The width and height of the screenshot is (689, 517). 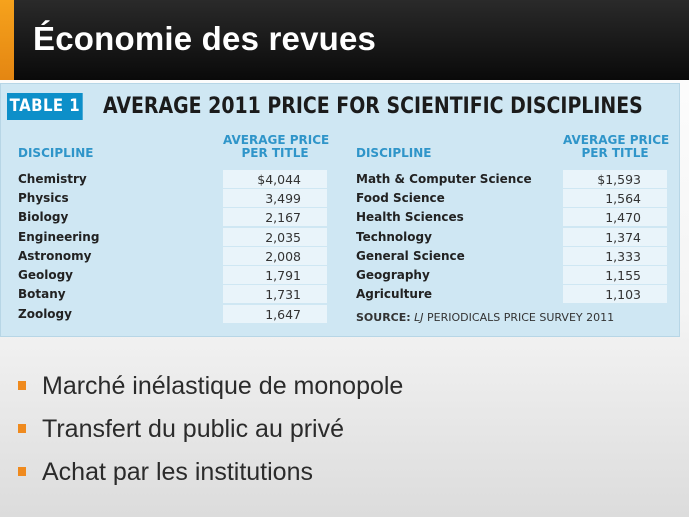 I want to click on table-label: TABLE 1, so click(x=45, y=106).